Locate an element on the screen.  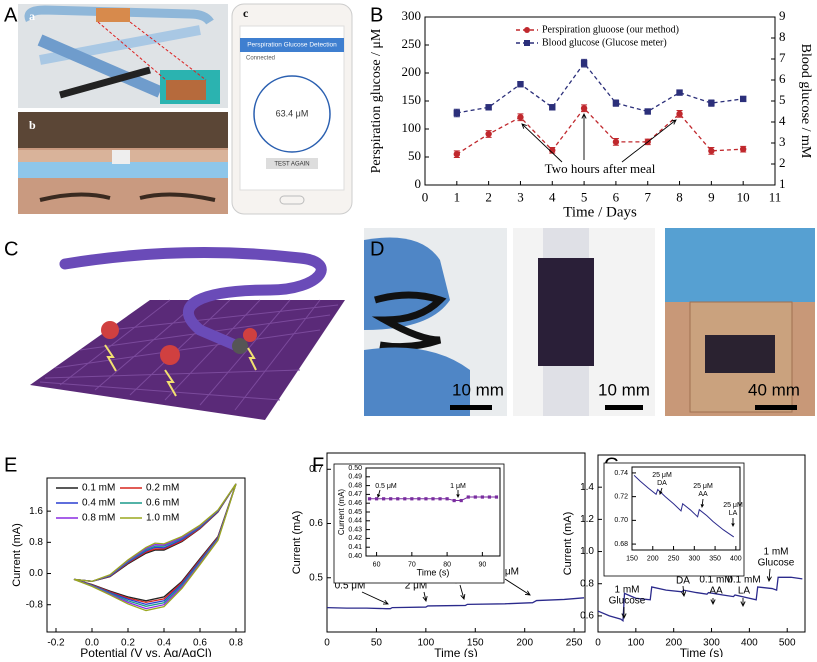
annotation: Two hours after meal is located at coordinates (600, 168).